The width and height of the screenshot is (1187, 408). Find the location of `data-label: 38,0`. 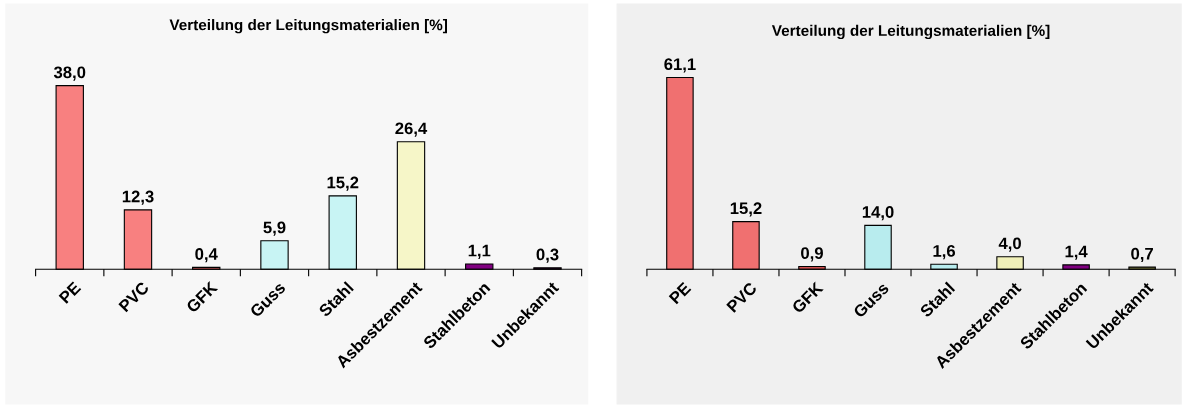

data-label: 38,0 is located at coordinates (69, 73).